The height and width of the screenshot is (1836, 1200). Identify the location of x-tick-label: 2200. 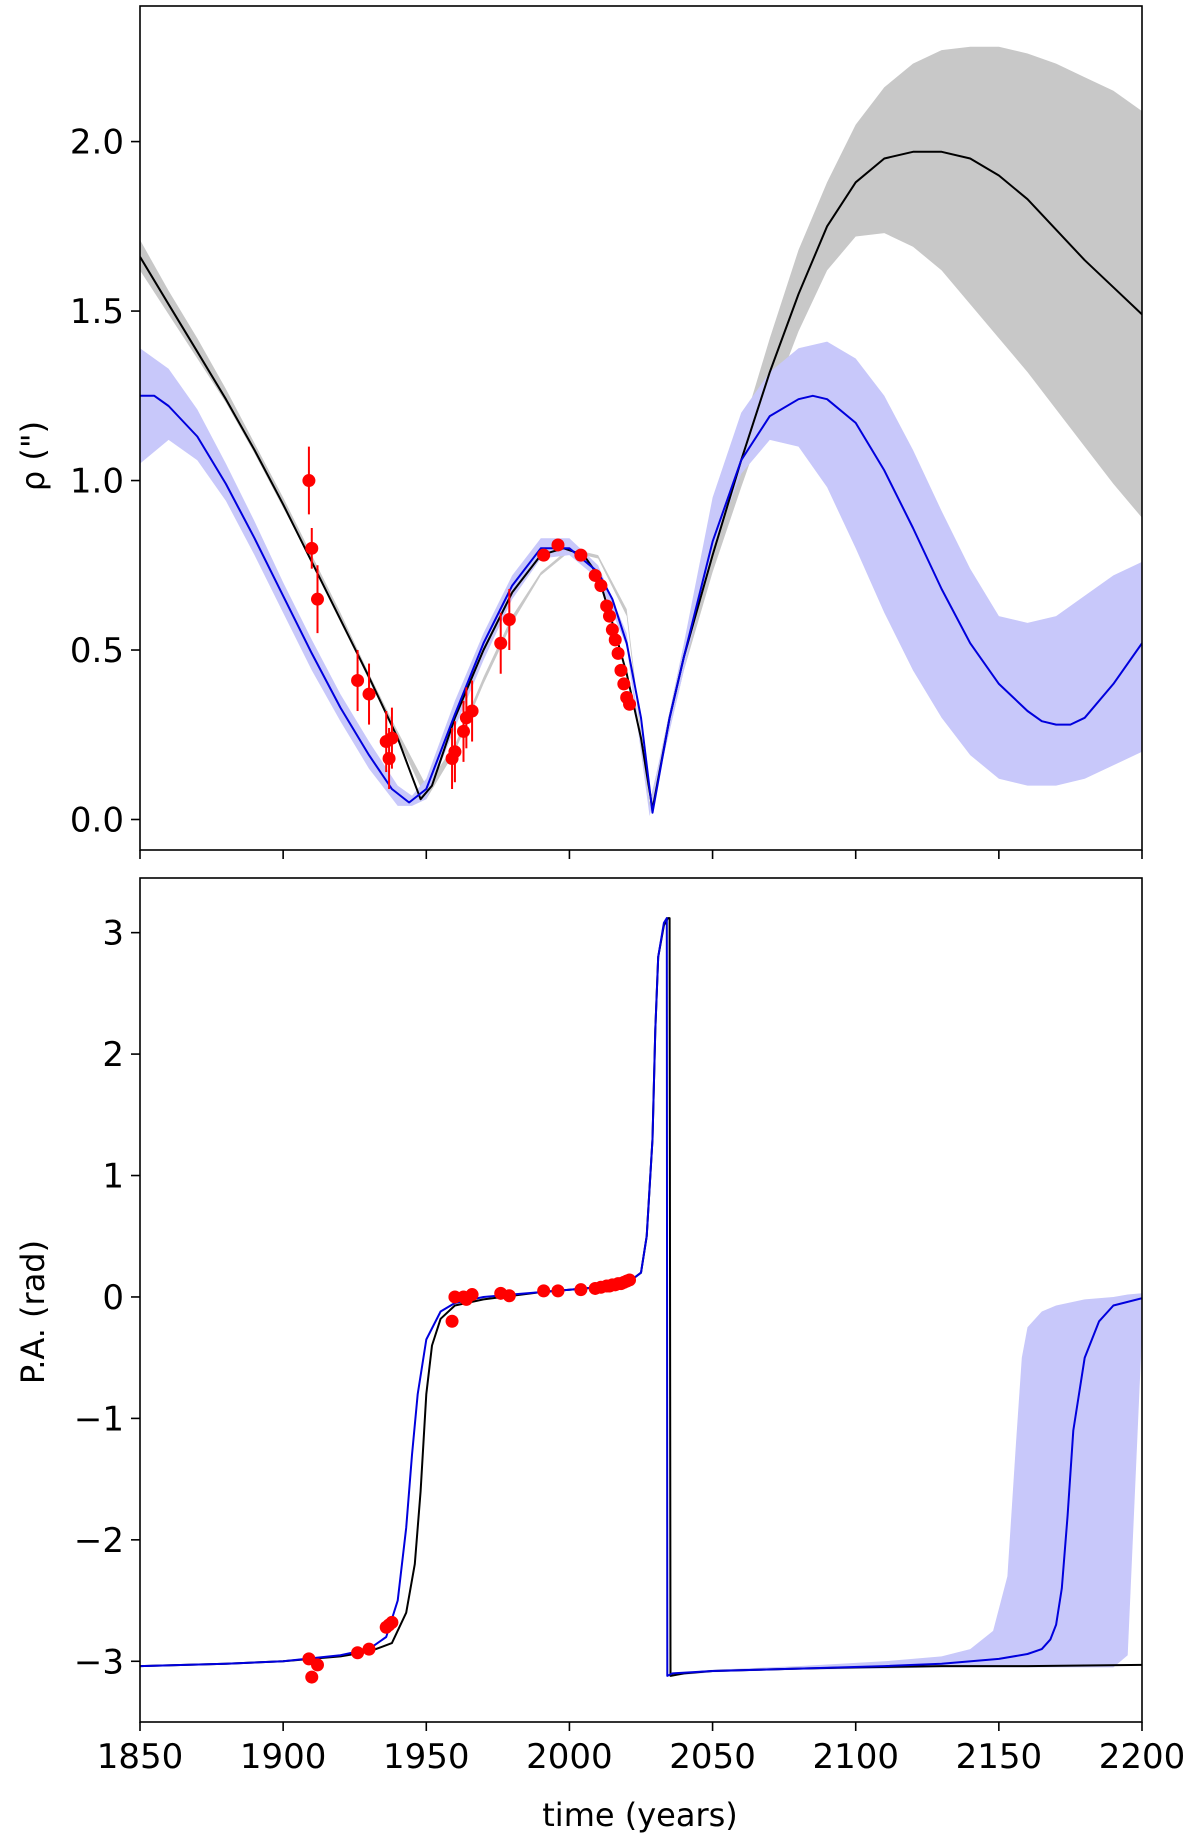
(1142, 1757).